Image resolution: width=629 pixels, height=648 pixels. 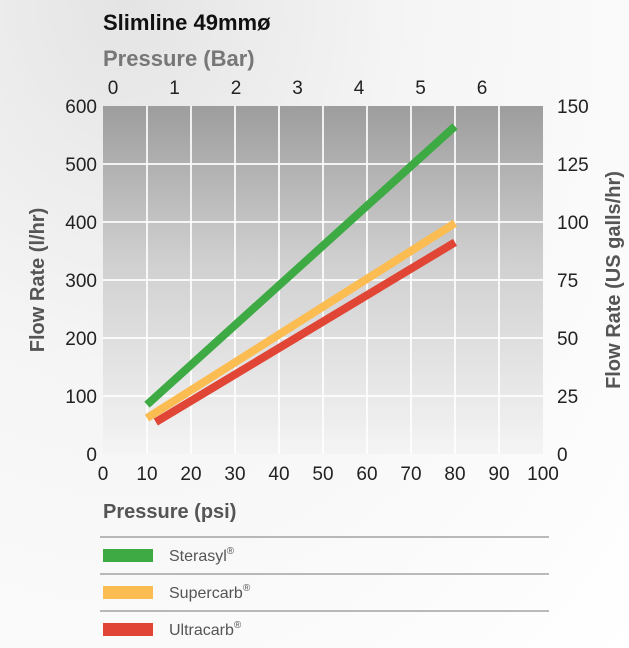 What do you see at coordinates (567, 339) in the screenshot?
I see `y2-tick-label: 50` at bounding box center [567, 339].